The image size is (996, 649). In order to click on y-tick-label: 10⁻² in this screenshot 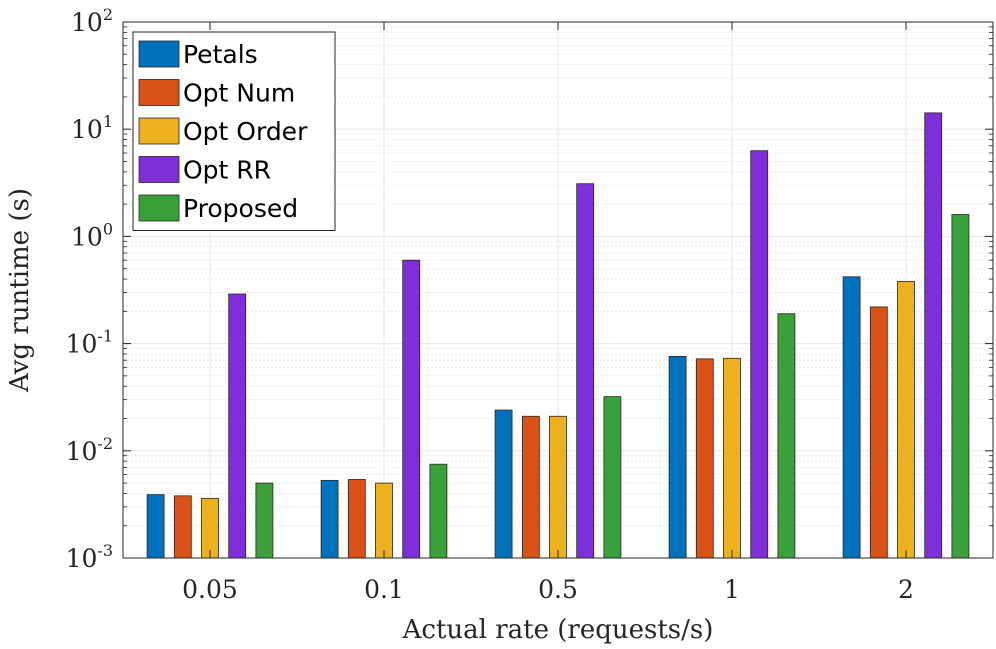, I will do `click(89, 450)`.